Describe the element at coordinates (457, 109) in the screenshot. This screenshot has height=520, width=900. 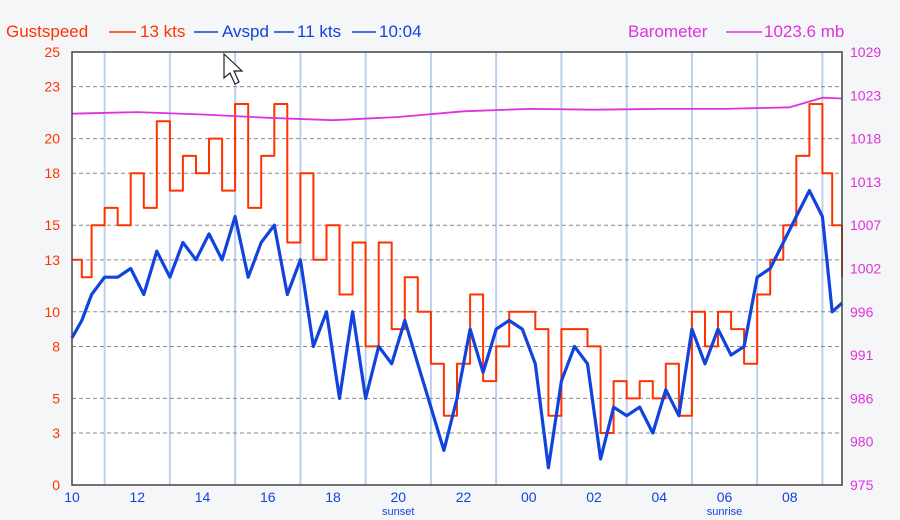
I see `series-line-barometer` at that location.